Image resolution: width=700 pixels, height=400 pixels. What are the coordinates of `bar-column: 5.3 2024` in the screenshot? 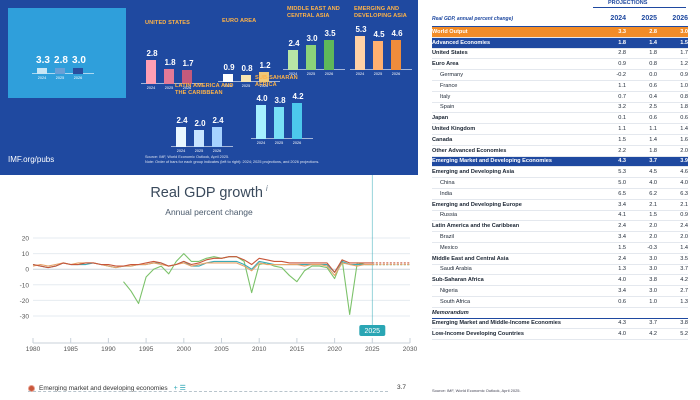 It's located at (360, 47).